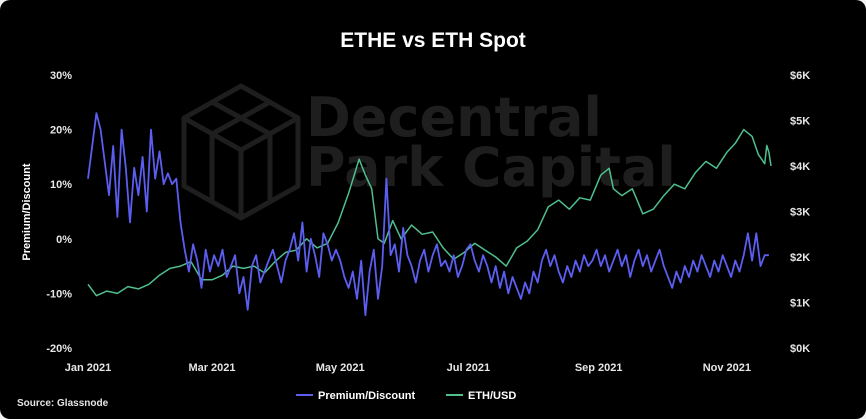 The height and width of the screenshot is (419, 866). What do you see at coordinates (367, 396) in the screenshot?
I see `legend-label-premium-discount: Premium/Discount` at bounding box center [367, 396].